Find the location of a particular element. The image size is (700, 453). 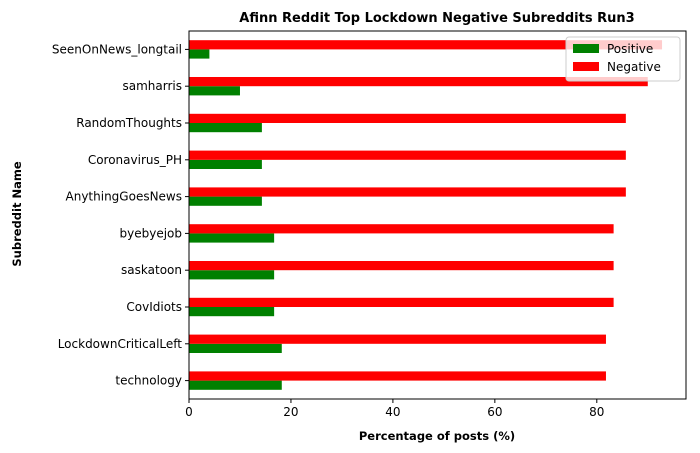

y-tick-label: saskatoon is located at coordinates (151, 270).